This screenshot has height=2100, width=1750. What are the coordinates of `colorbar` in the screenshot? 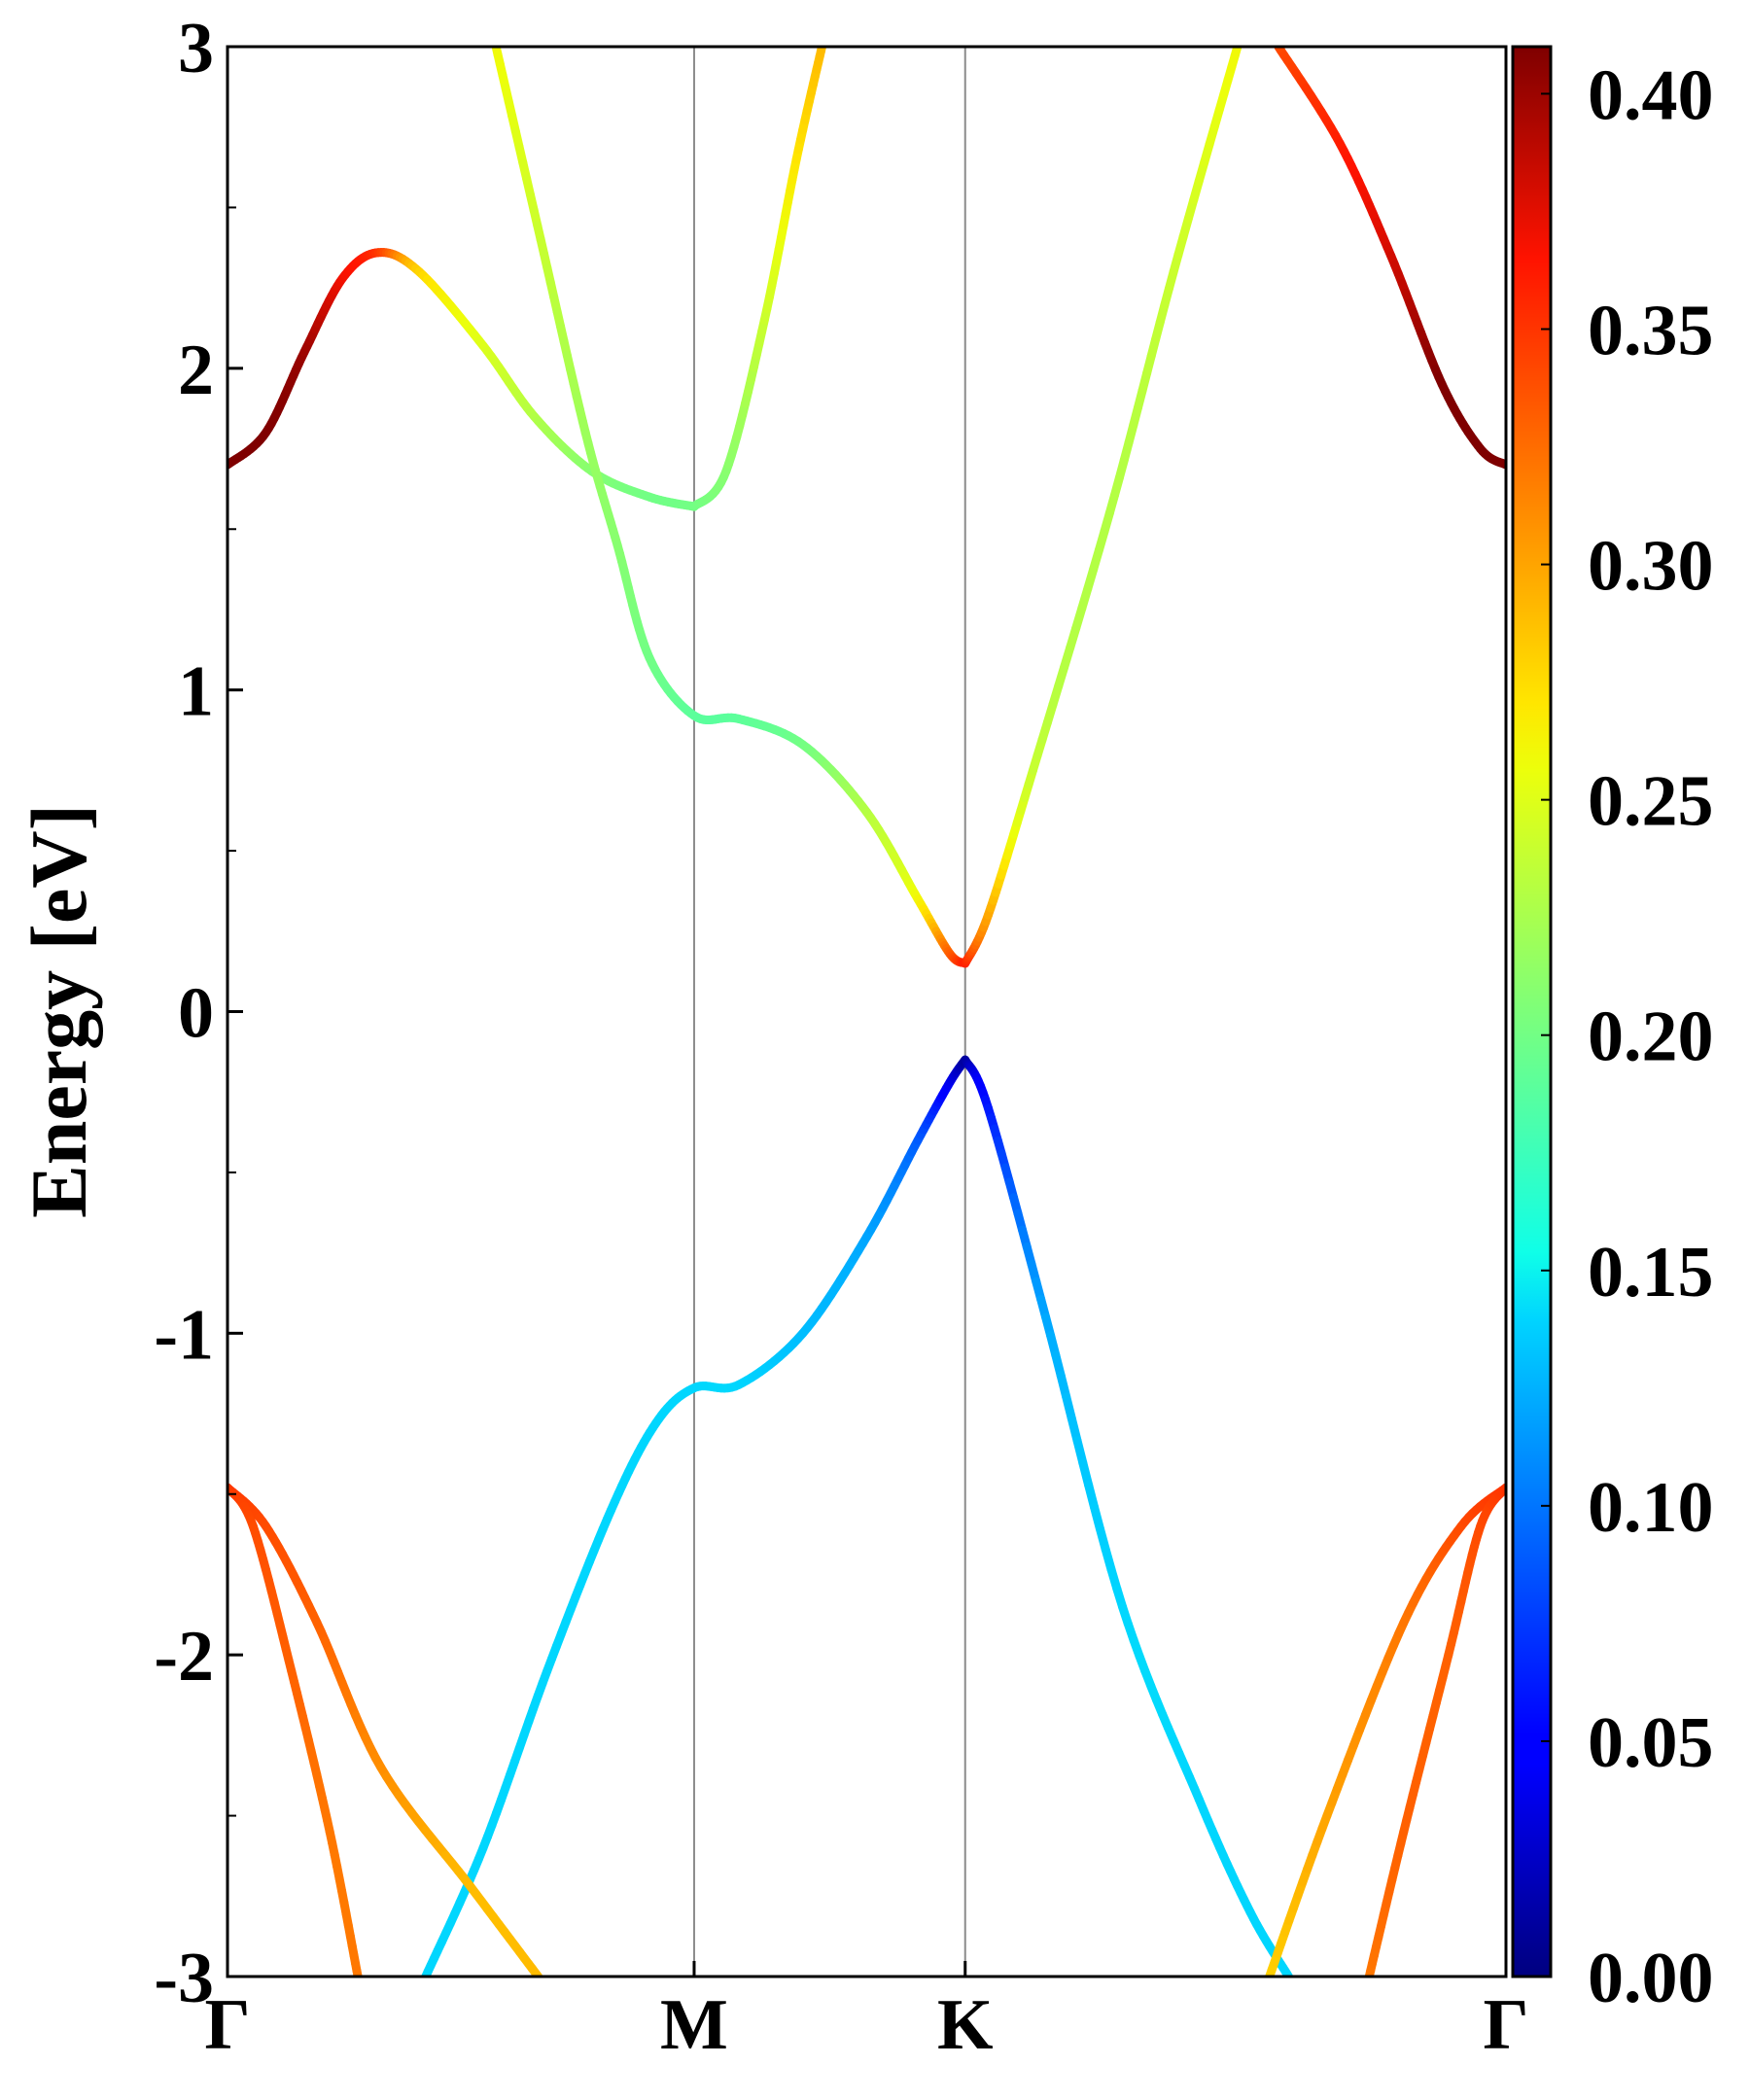 It's located at (1532, 1011).